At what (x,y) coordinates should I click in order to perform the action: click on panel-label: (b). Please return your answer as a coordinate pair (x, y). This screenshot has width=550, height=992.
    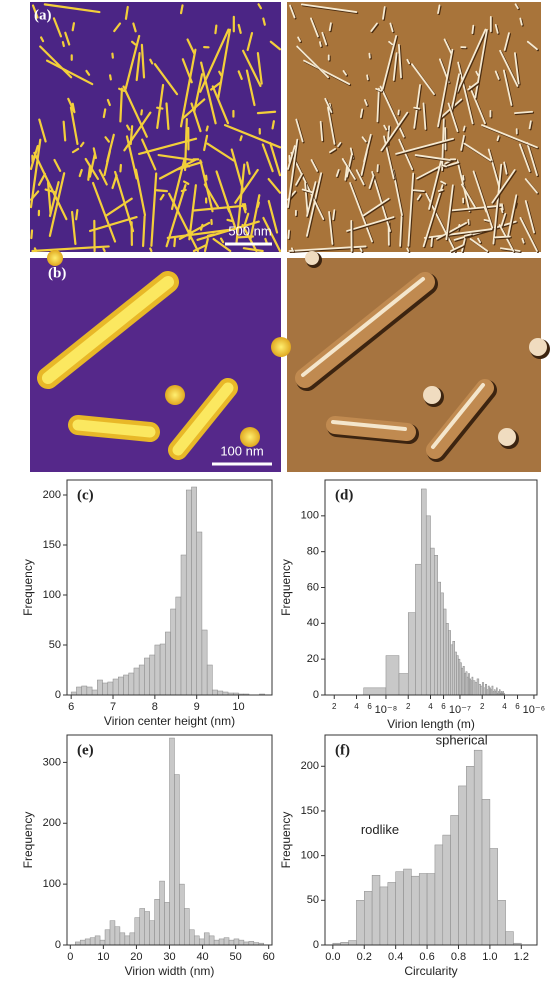
    Looking at the image, I should click on (57, 273).